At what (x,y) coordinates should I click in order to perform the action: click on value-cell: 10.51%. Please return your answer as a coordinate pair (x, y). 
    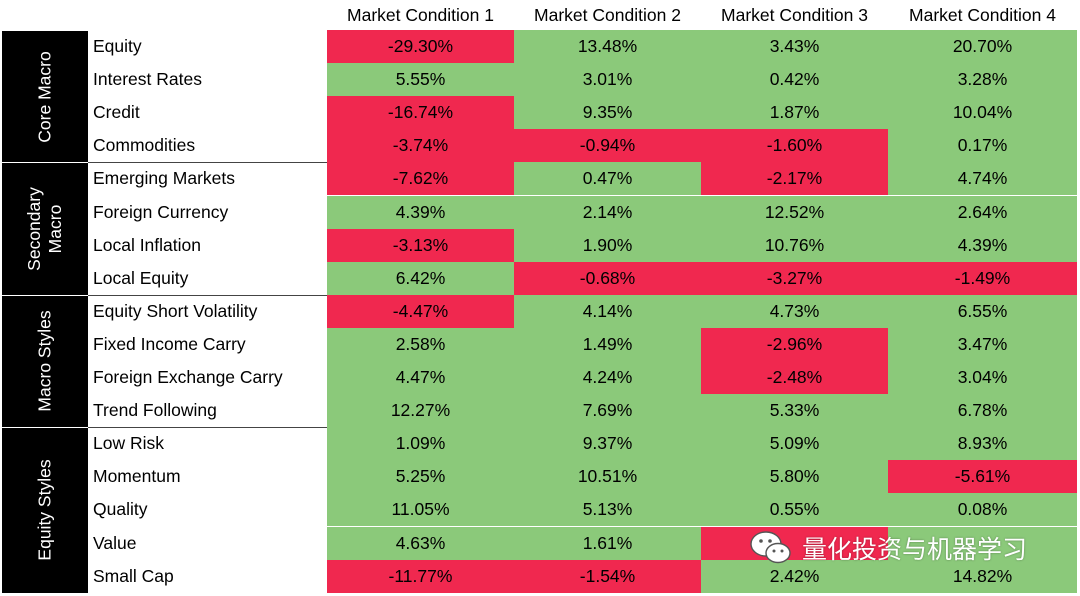
    Looking at the image, I should click on (607, 477).